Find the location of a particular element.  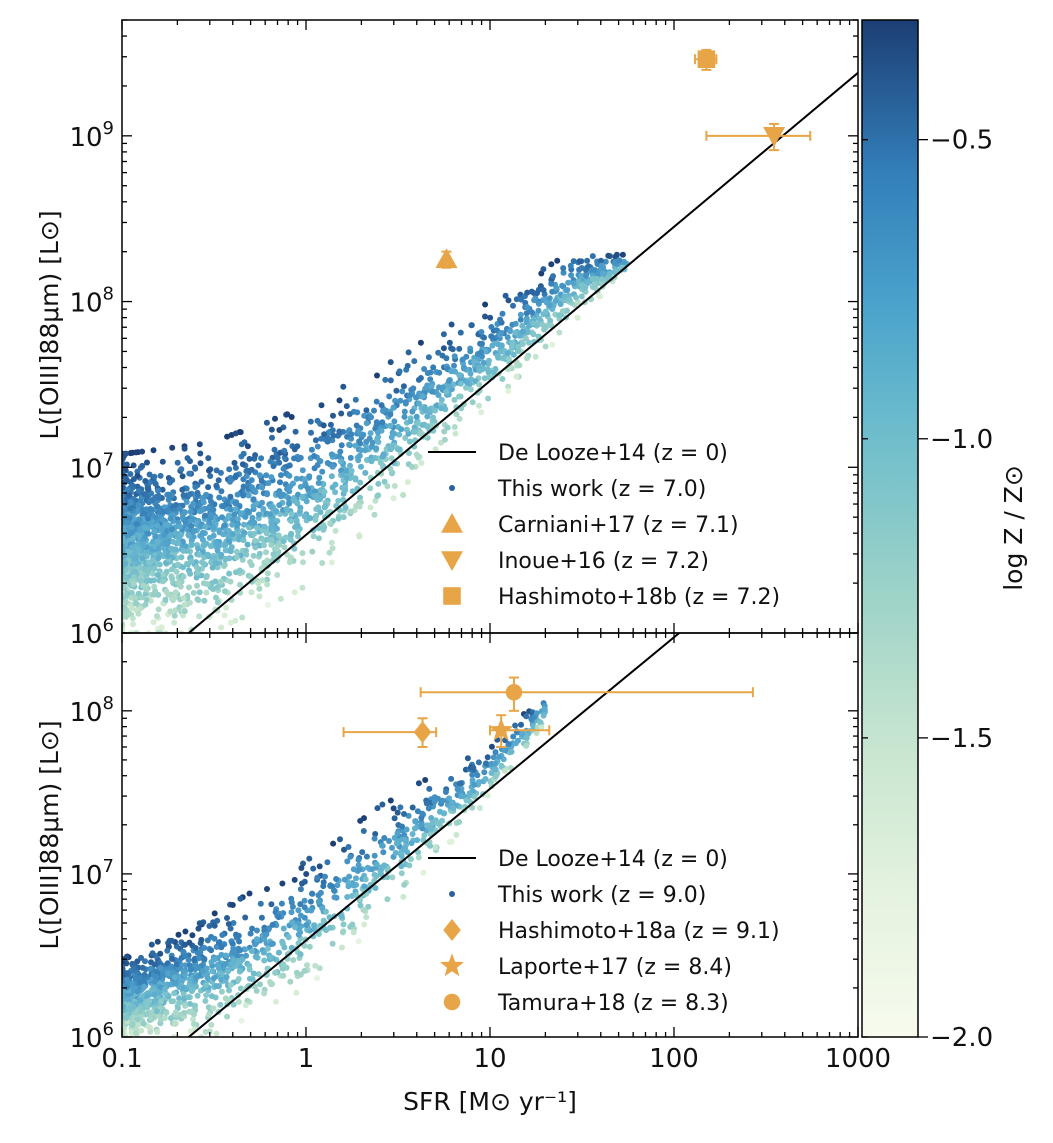

y-tick-label: 107 is located at coordinates (91, 873).